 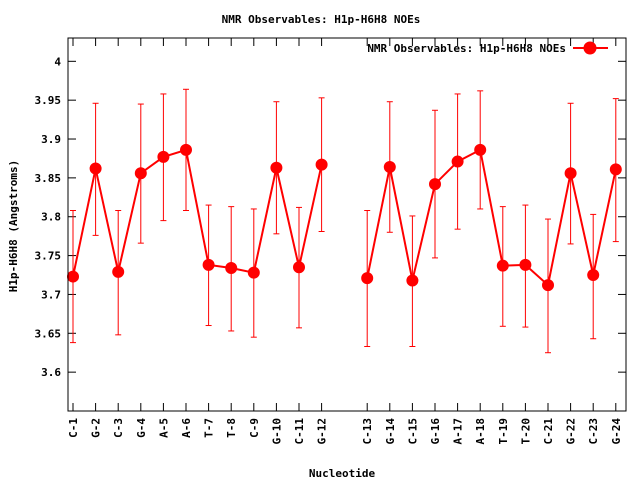 I want to click on x-tick-label: T-7, so click(x=209, y=428).